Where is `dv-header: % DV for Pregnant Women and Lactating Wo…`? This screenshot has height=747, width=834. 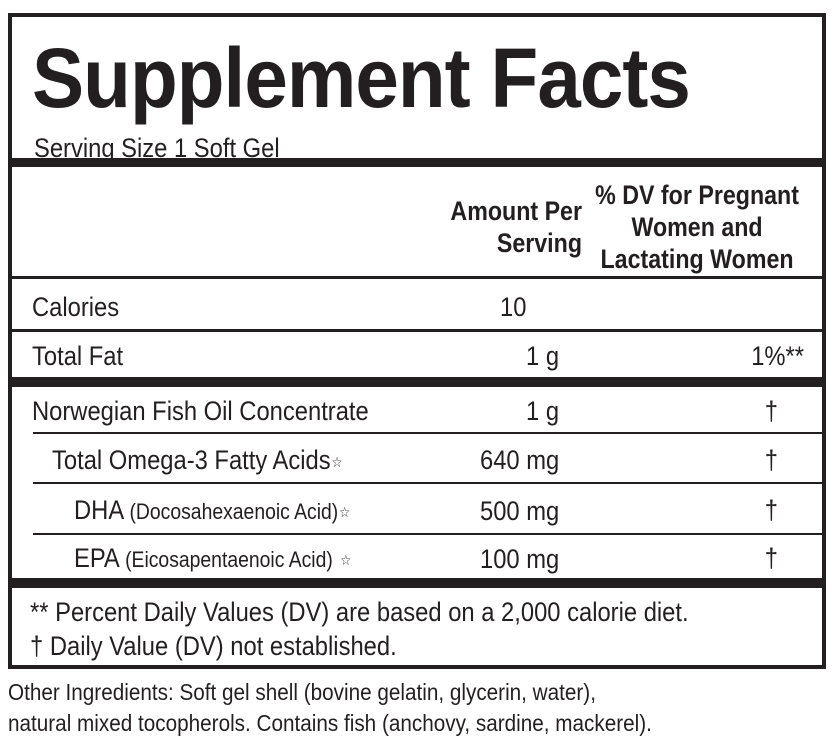
dv-header: % DV for Pregnant Women and Lactating Wo… is located at coordinates (697, 227).